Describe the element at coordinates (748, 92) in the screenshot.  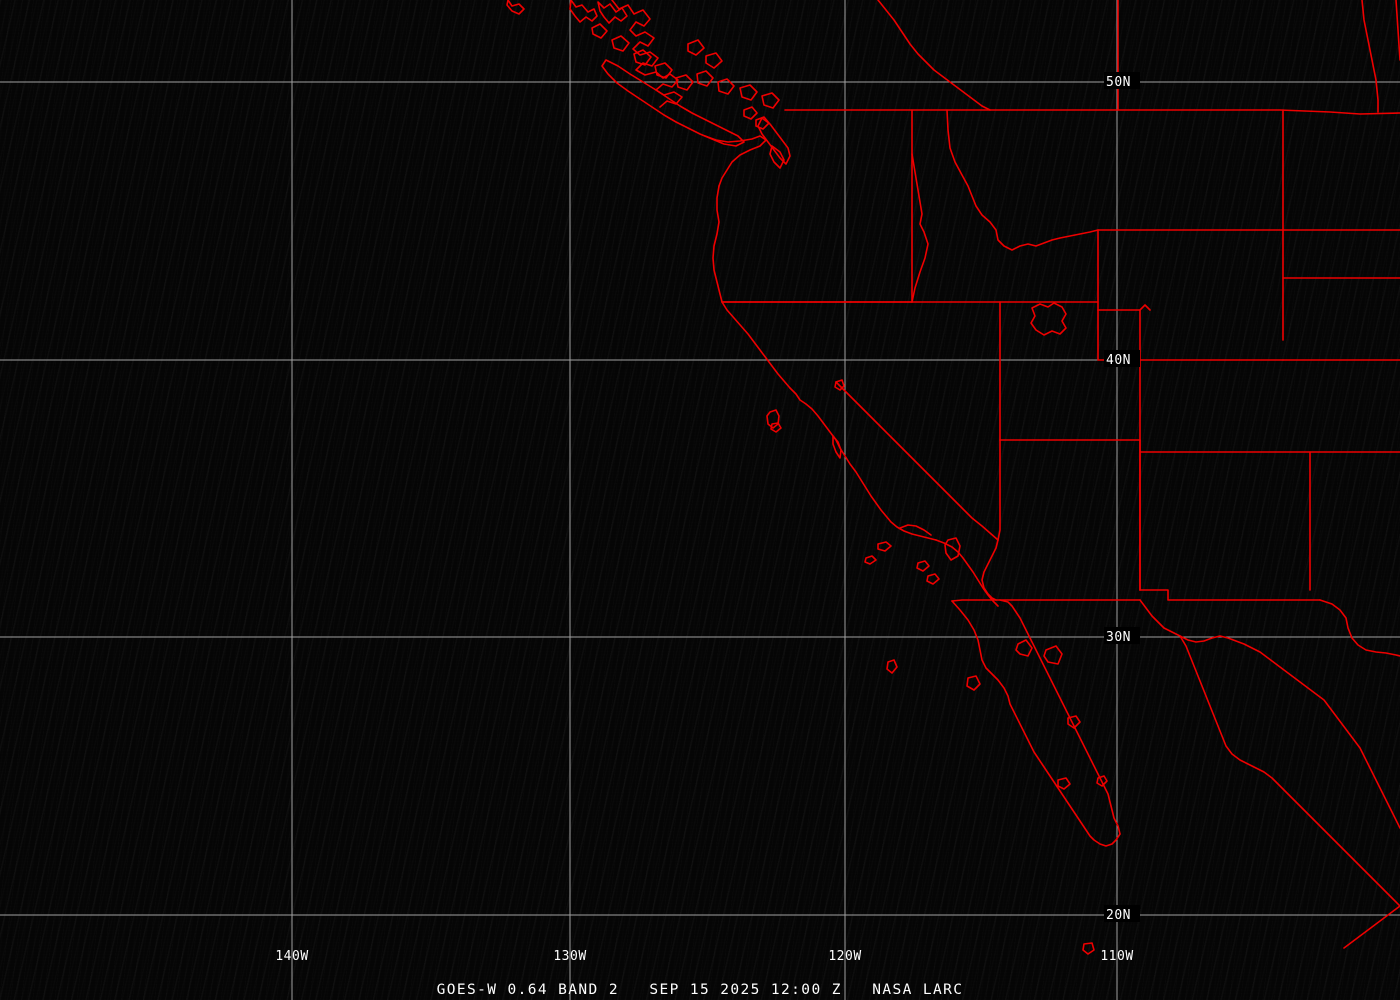
I see `coastline-bc-island-h` at that location.